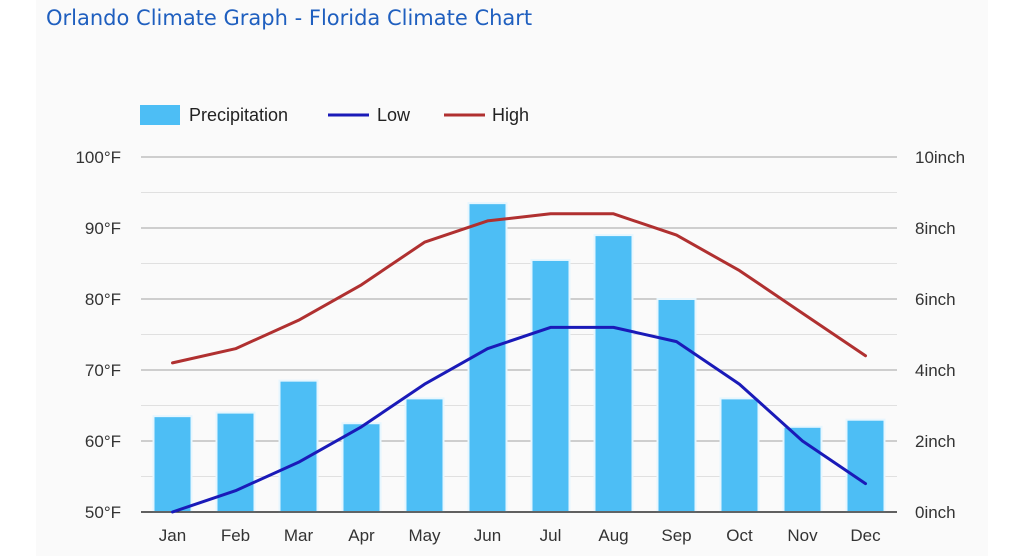 The width and height of the screenshot is (1024, 556). Describe the element at coordinates (235, 535) in the screenshot. I see `x-axis-tick-label: Feb` at that location.